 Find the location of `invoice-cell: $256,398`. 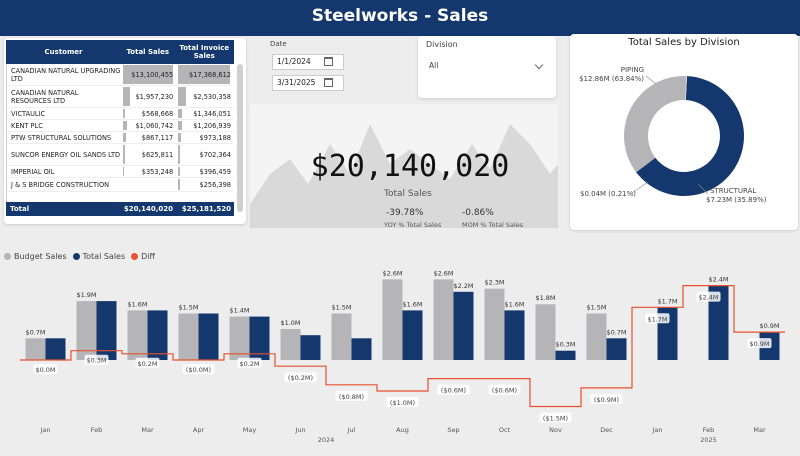

invoice-cell: $256,398 is located at coordinates (205, 184).